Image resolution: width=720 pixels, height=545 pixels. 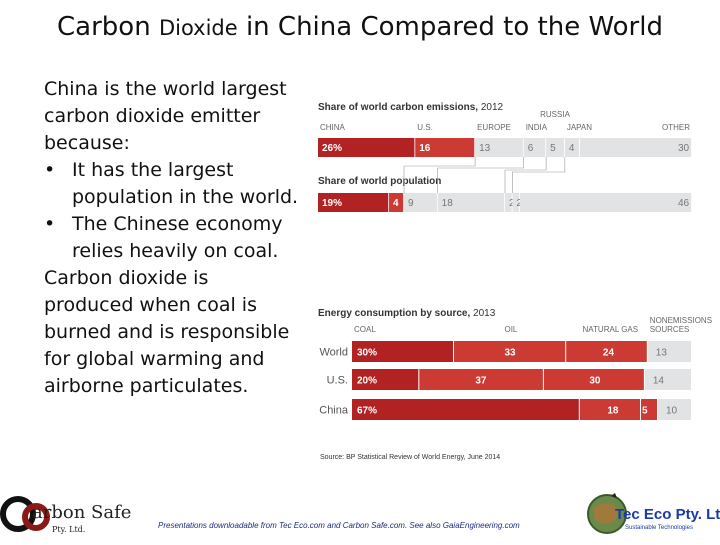 I want to click on category-label: CHINA, so click(x=333, y=127).